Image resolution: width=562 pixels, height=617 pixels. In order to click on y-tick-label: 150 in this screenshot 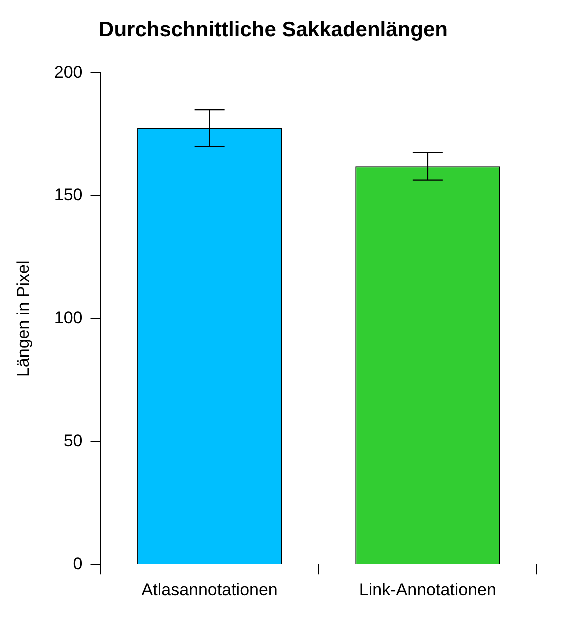, I will do `click(68, 195)`.